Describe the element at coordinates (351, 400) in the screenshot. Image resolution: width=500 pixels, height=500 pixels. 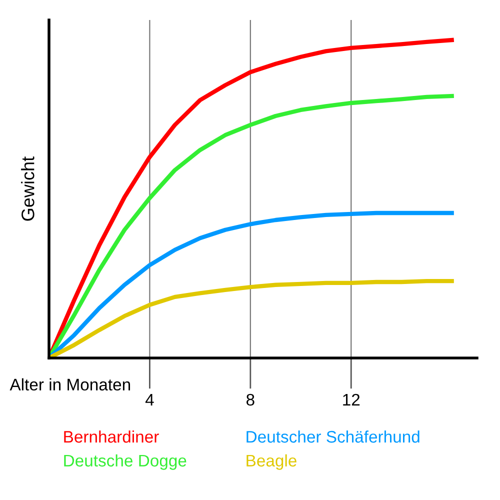
I see `x-tick-label: 12` at that location.